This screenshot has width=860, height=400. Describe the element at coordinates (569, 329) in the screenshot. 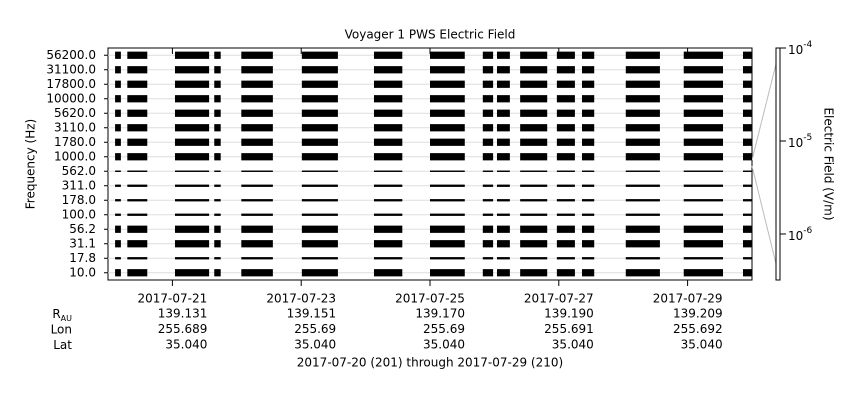

I see `ephemeris-value: 255.691` at that location.